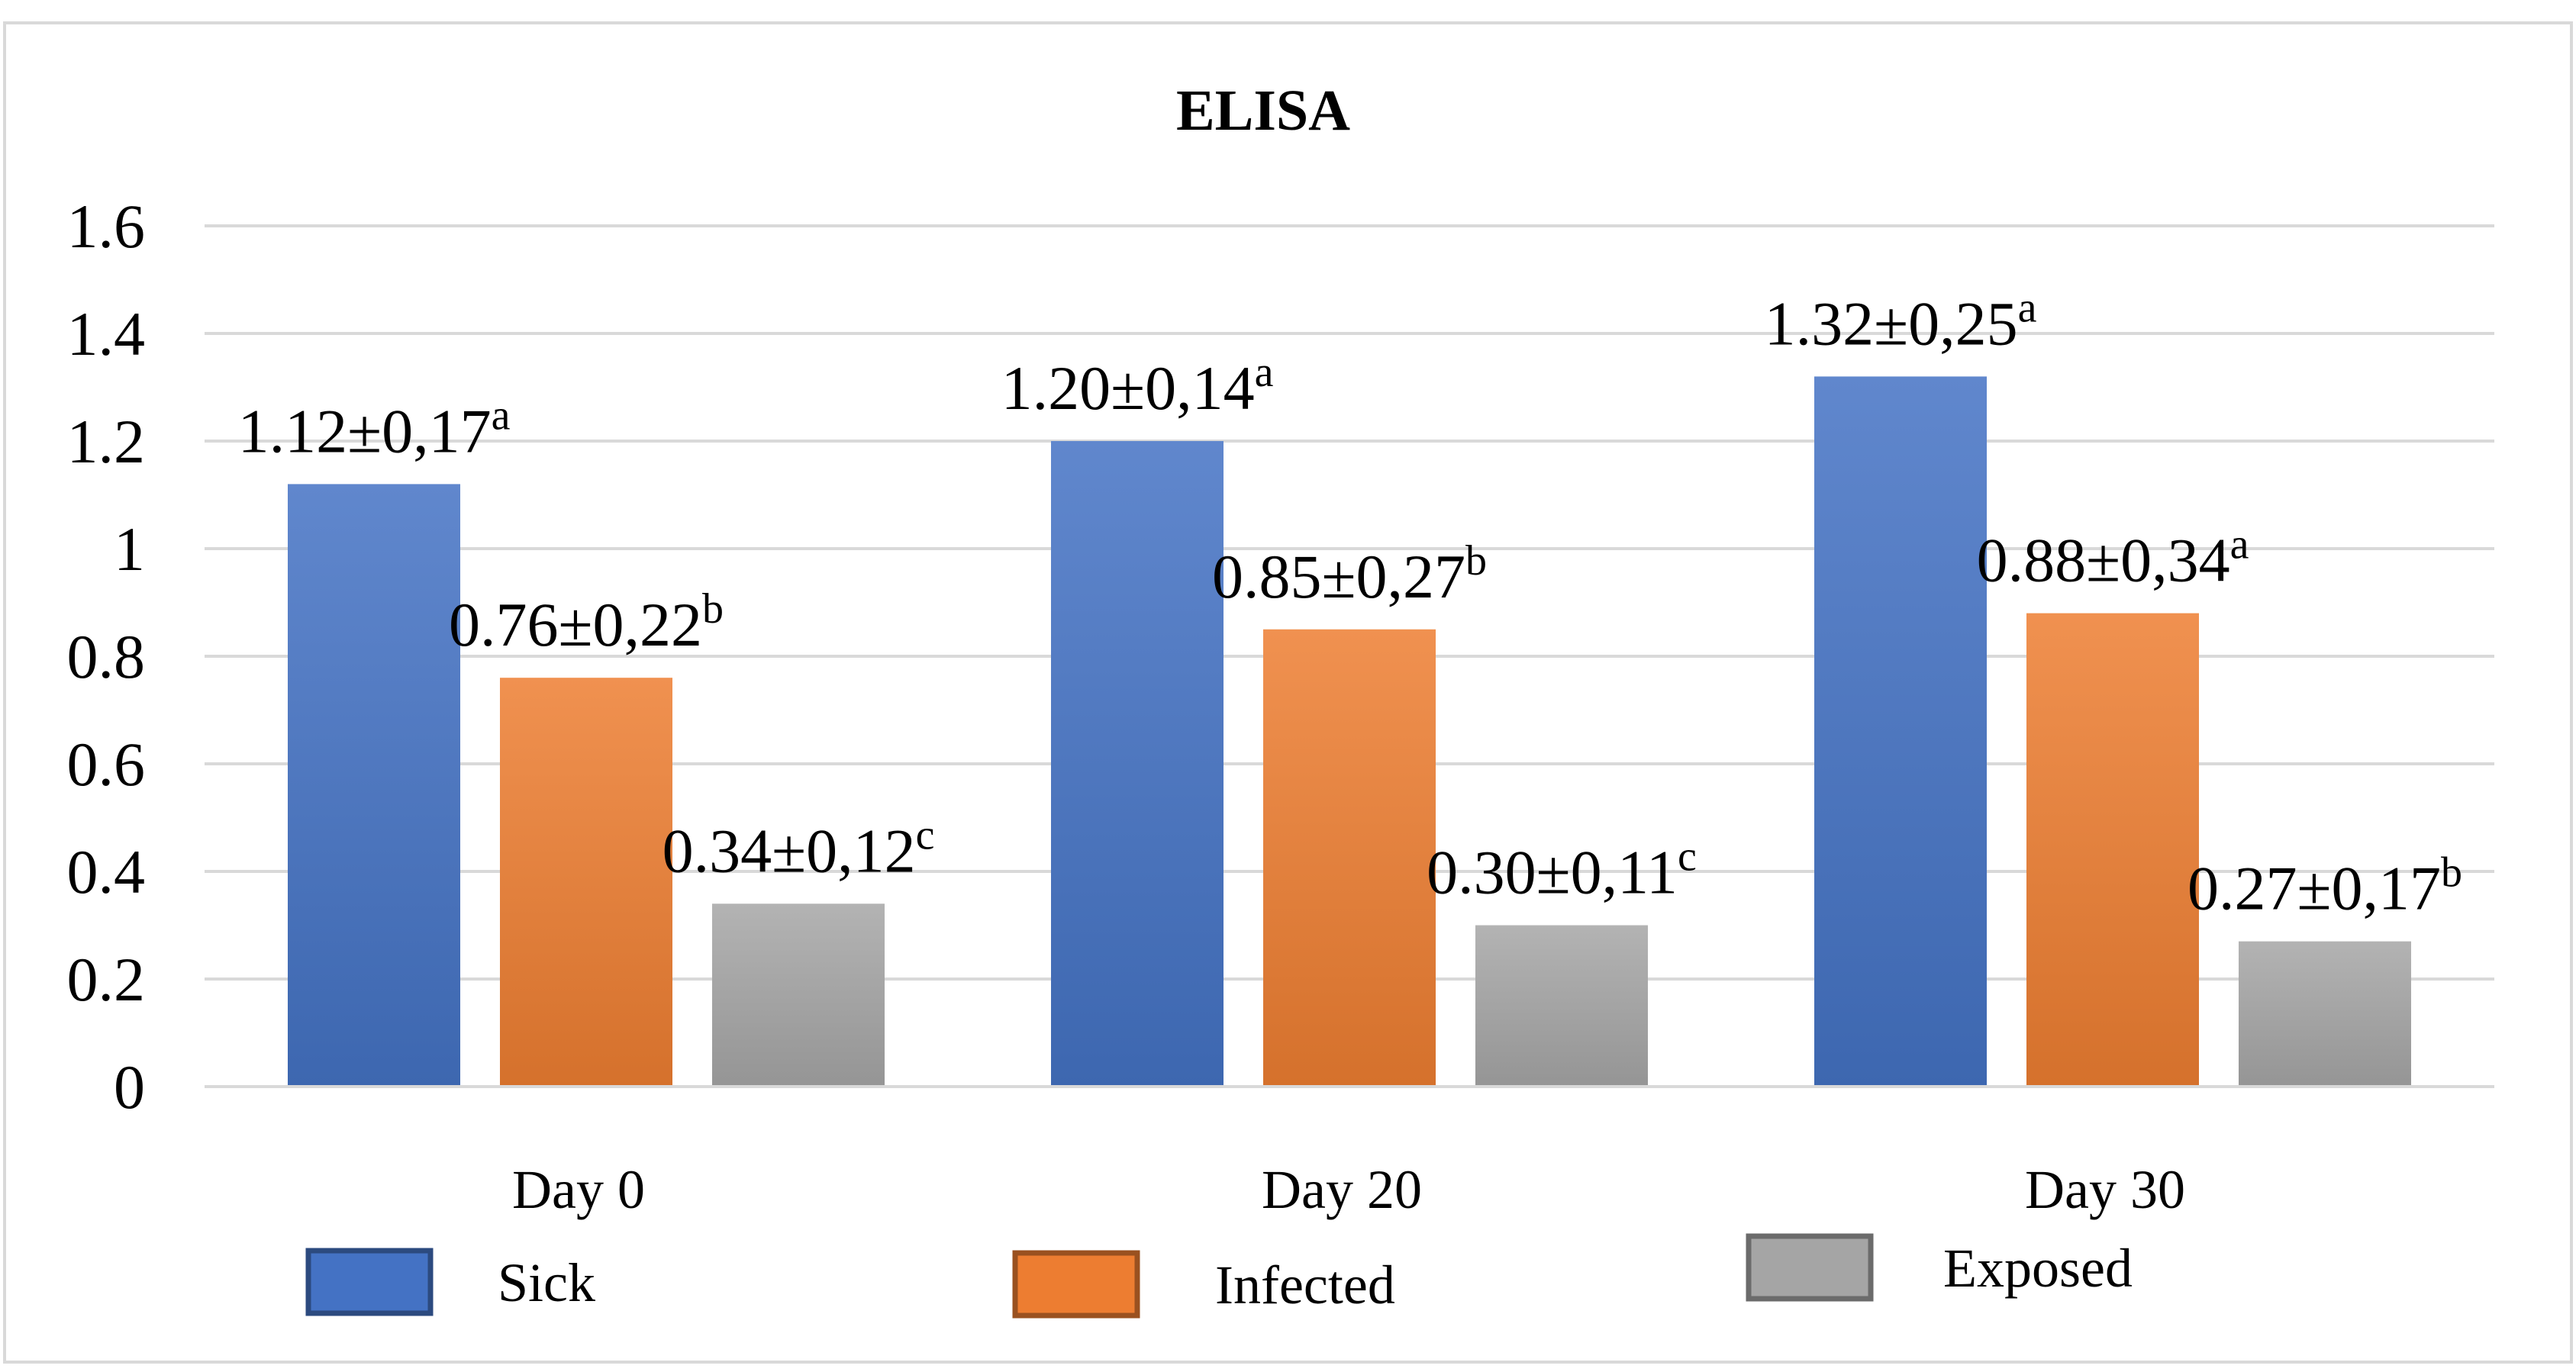  Describe the element at coordinates (547, 1283) in the screenshot. I see `legend-label: Sick` at that location.